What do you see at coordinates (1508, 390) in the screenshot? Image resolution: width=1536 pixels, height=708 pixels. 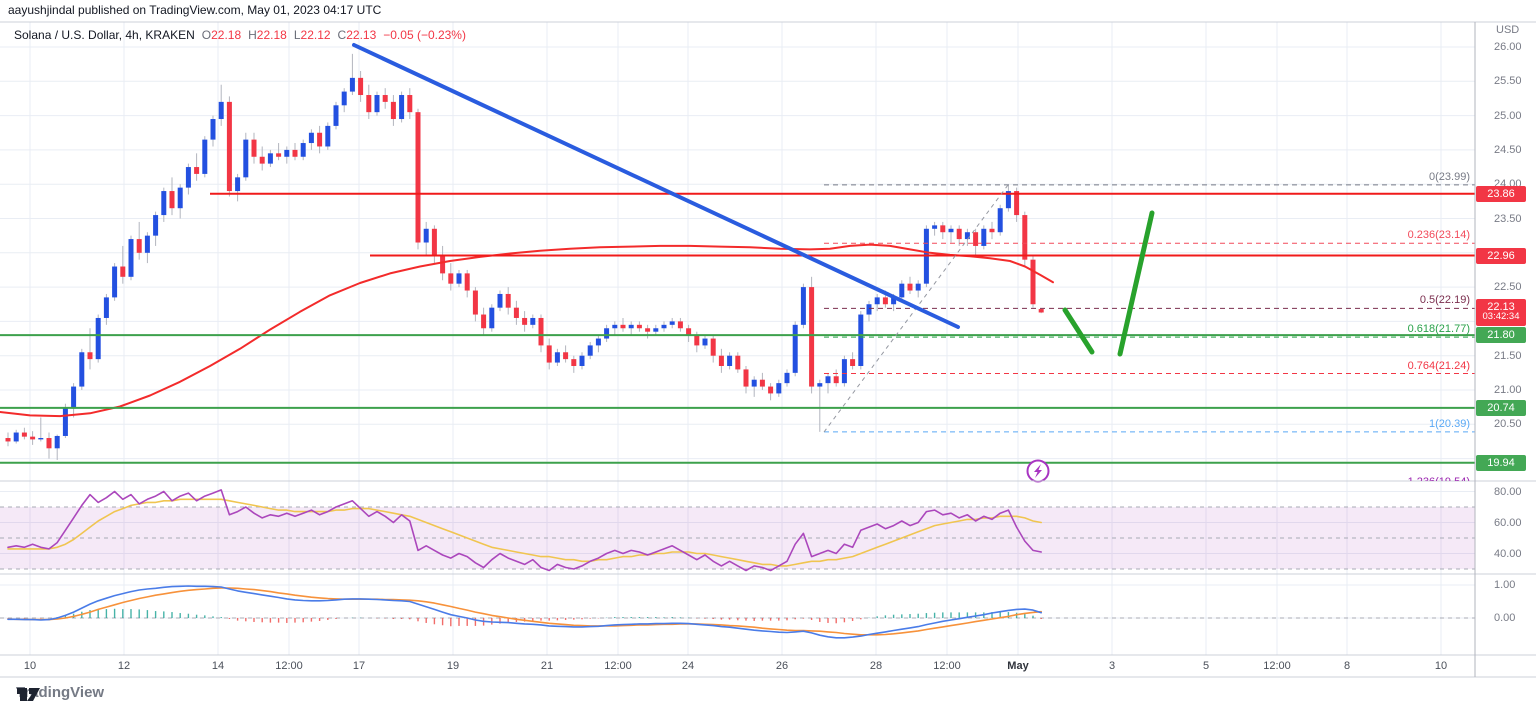 I see `price-tick-label: 21.00` at bounding box center [1508, 390].